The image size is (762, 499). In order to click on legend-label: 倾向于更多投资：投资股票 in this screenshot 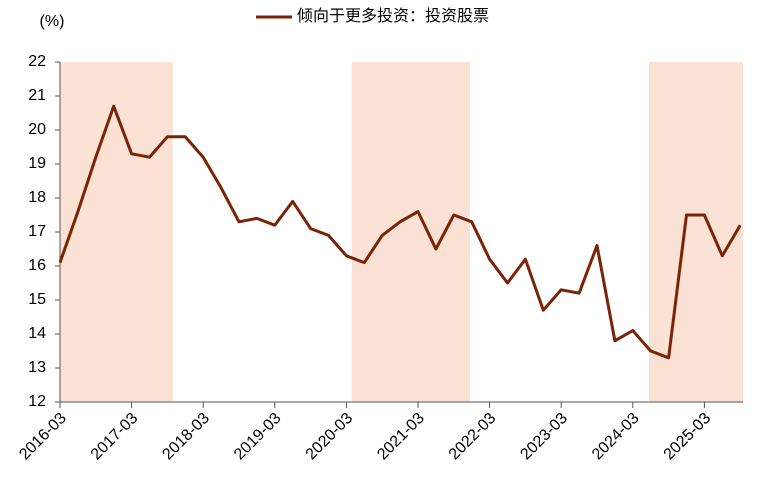, I will do `click(393, 16)`.